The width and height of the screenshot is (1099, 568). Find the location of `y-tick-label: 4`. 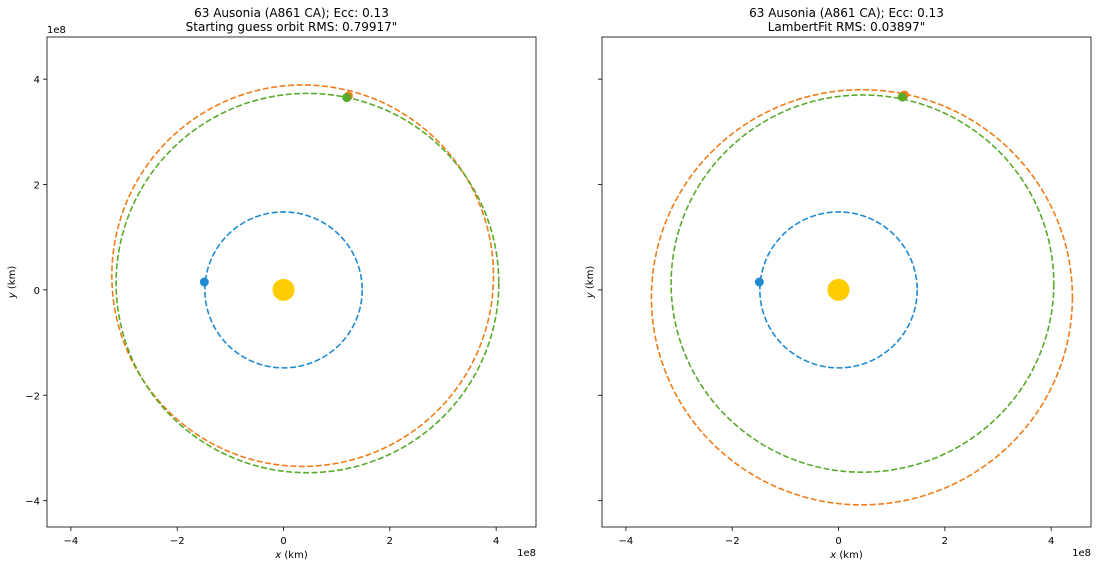

y-tick-label: 4 is located at coordinates (37, 80).